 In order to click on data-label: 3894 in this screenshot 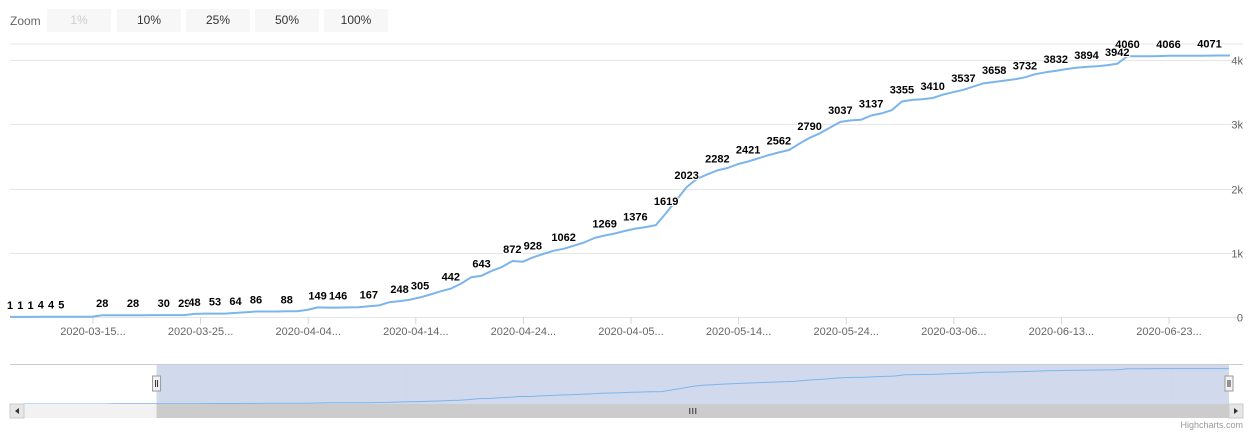, I will do `click(1086, 56)`.